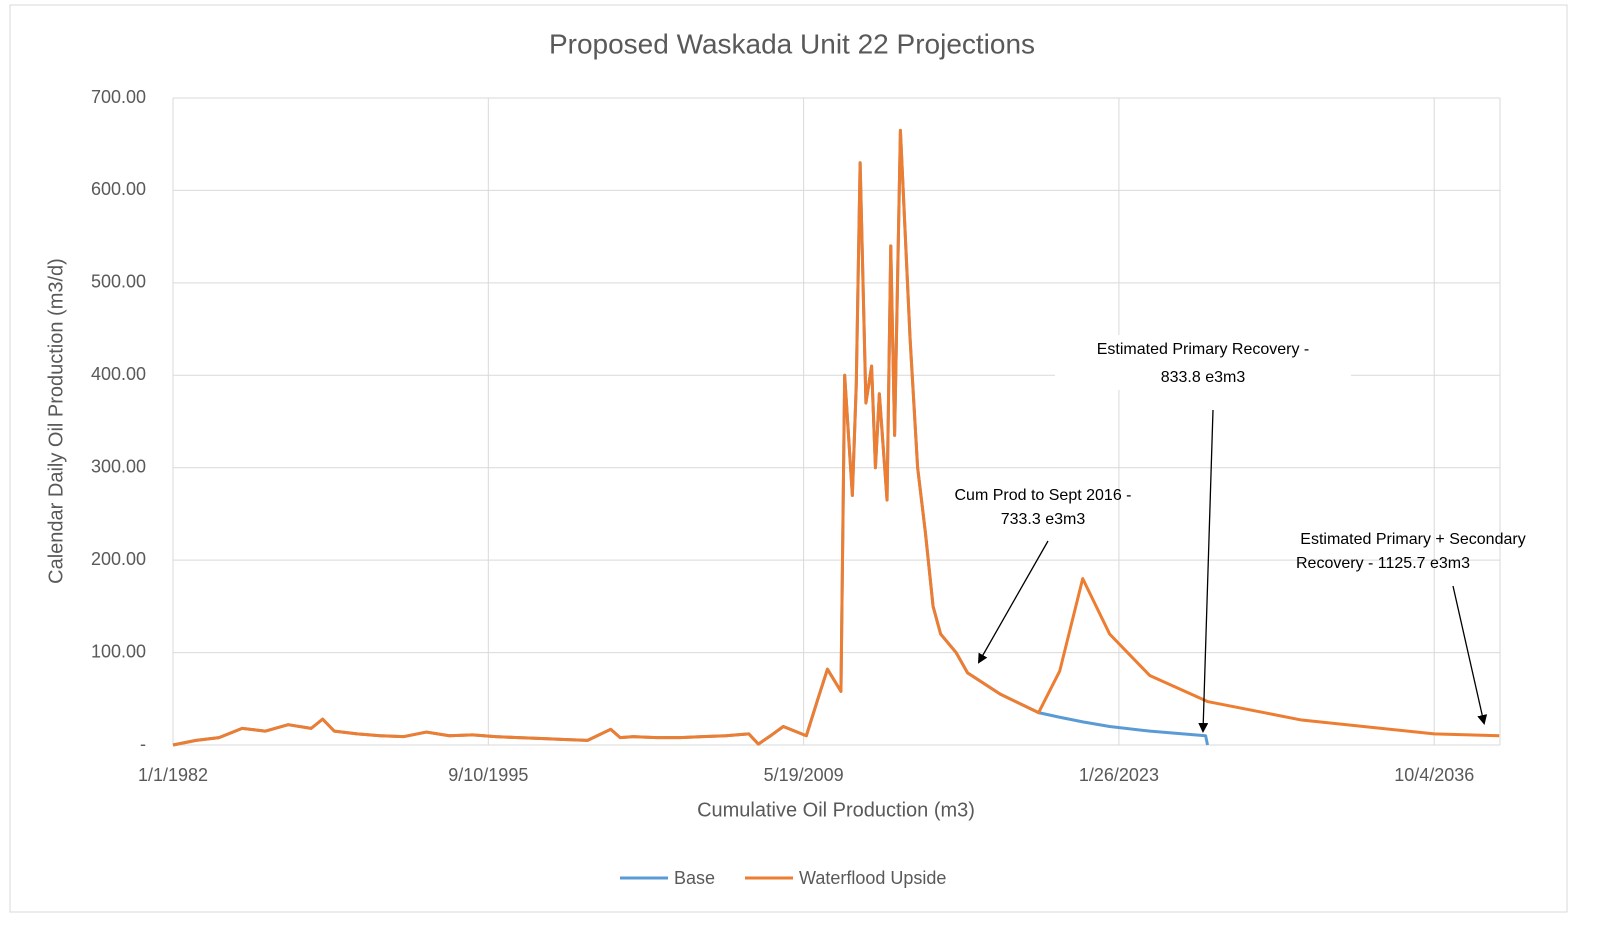  I want to click on x-tick-label: 1/26/2023, so click(1119, 775).